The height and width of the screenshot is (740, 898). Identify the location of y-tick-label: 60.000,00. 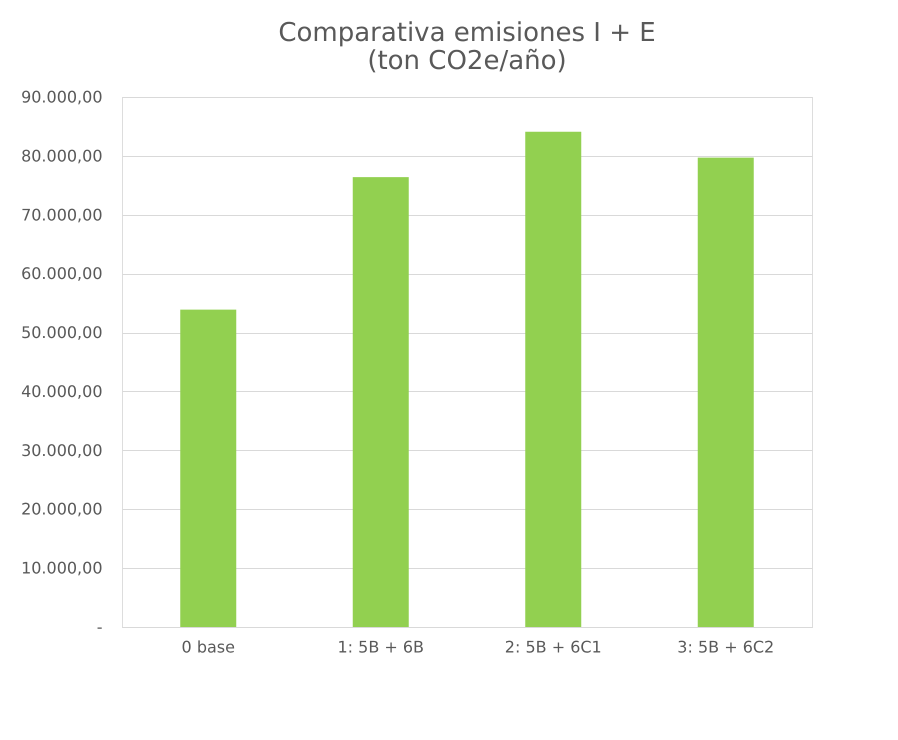
(61, 274).